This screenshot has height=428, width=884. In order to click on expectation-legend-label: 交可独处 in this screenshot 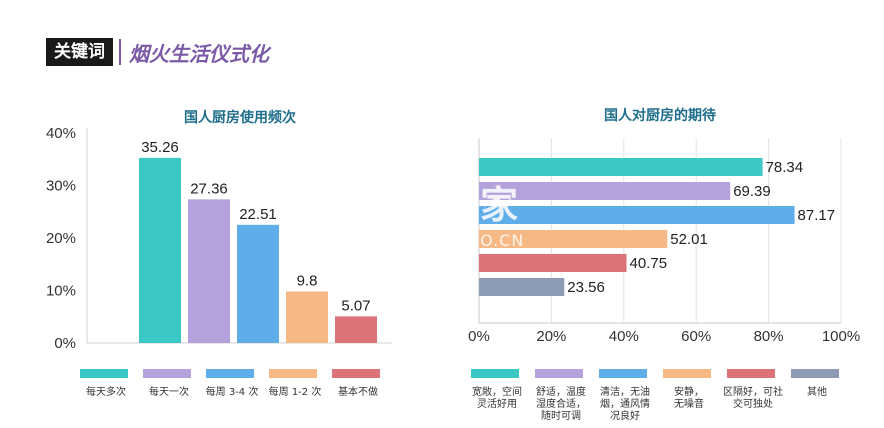, I will do `click(753, 403)`.